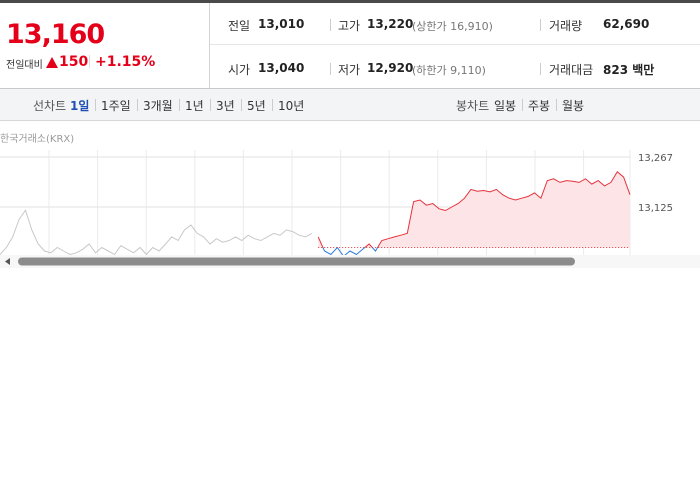 This screenshot has height=490, width=700. What do you see at coordinates (24, 65) in the screenshot?
I see `change-label: 전일대비` at bounding box center [24, 65].